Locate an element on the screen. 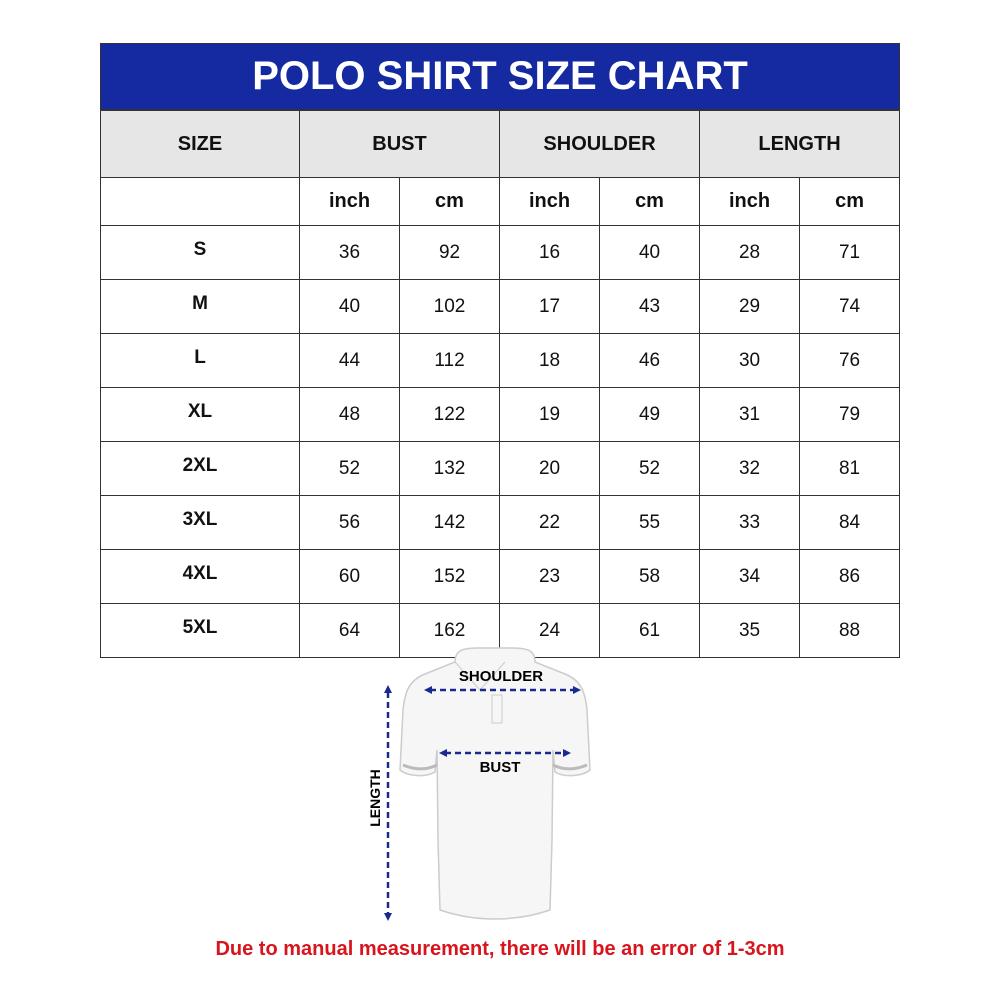  size-cell: 4XL is located at coordinates (200, 576).